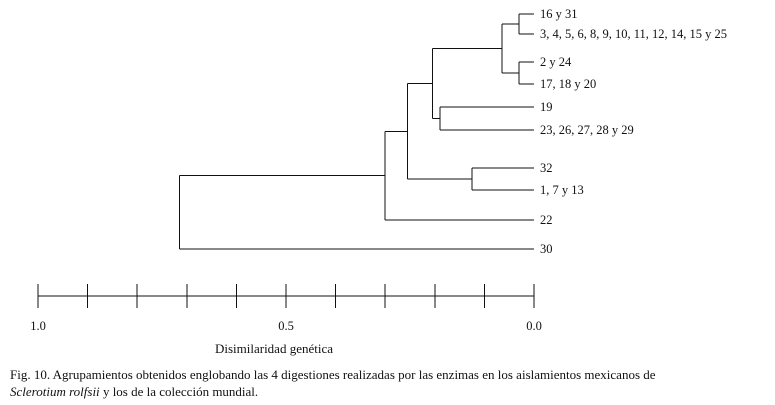 This screenshot has height=405, width=775. What do you see at coordinates (546, 107) in the screenshot?
I see `leaf-label-l5: 19` at bounding box center [546, 107].